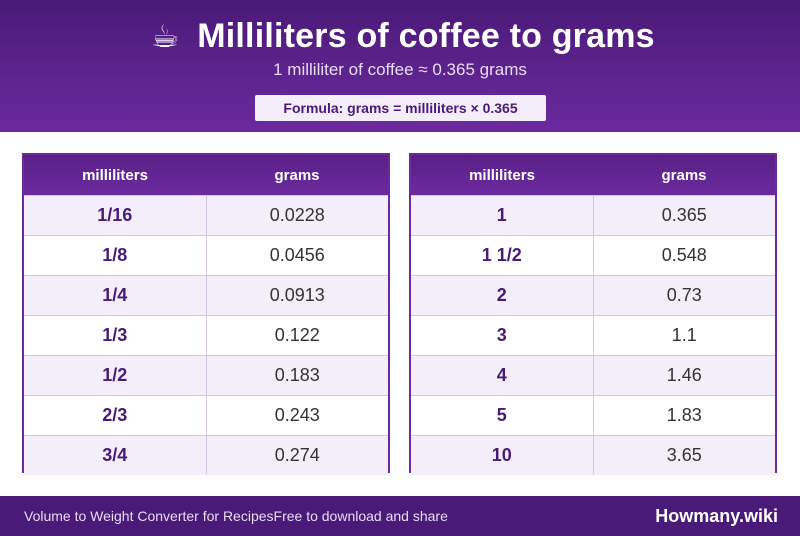 Image resolution: width=800 pixels, height=536 pixels. What do you see at coordinates (684, 375) in the screenshot?
I see `grams-cell: 1.46` at bounding box center [684, 375].